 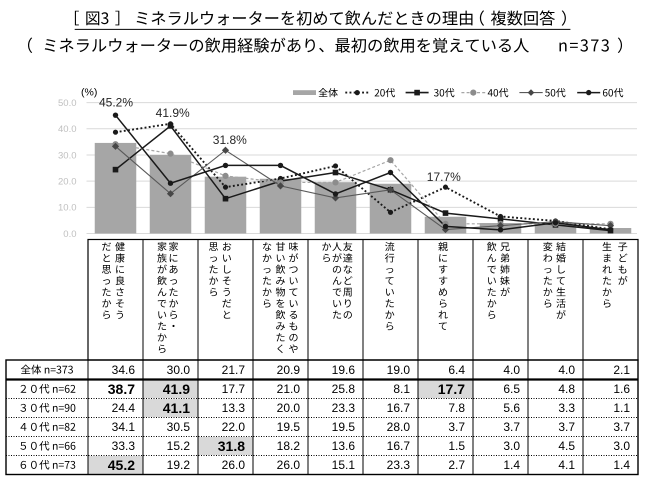 I want to click on svg-text: 22.0, so click(x=234, y=427).